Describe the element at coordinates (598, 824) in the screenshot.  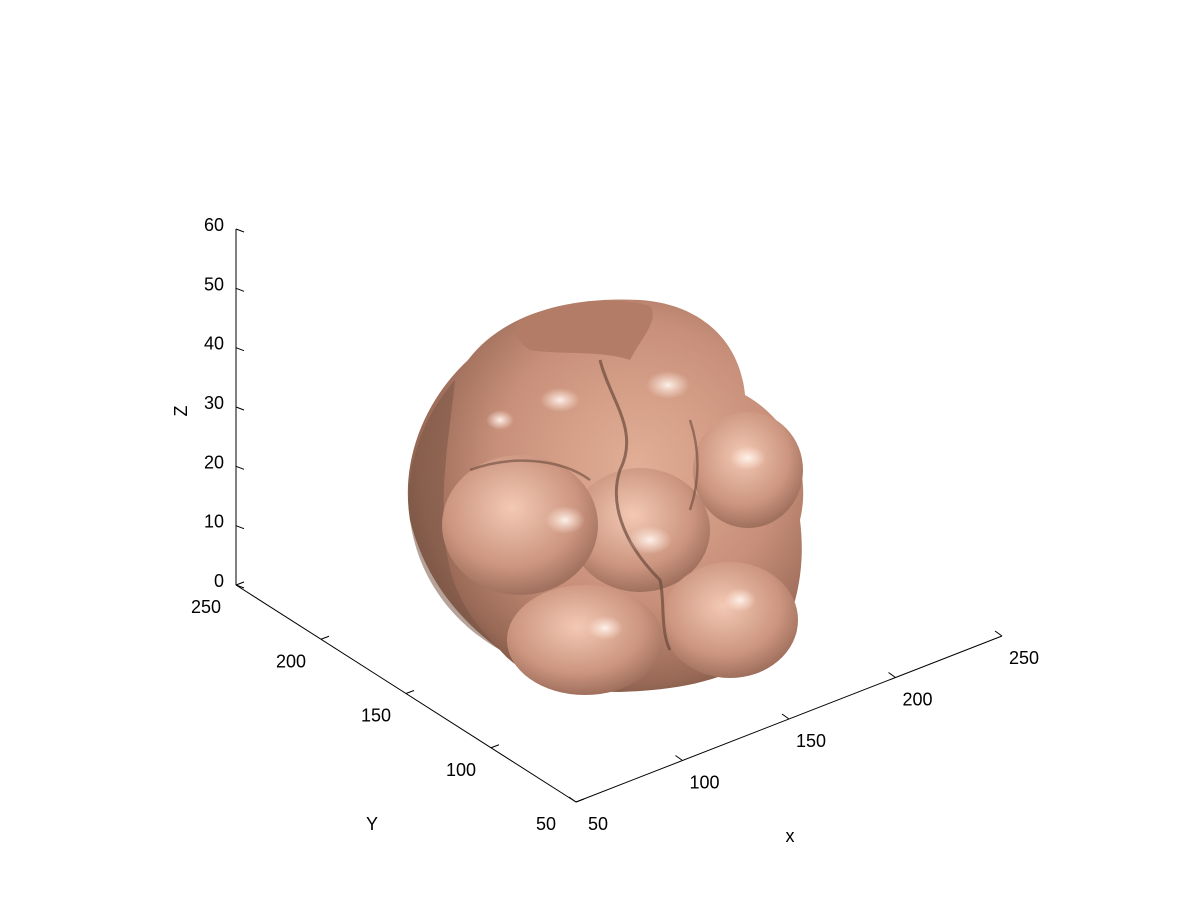
I see `x-tick-label: 50` at that location.